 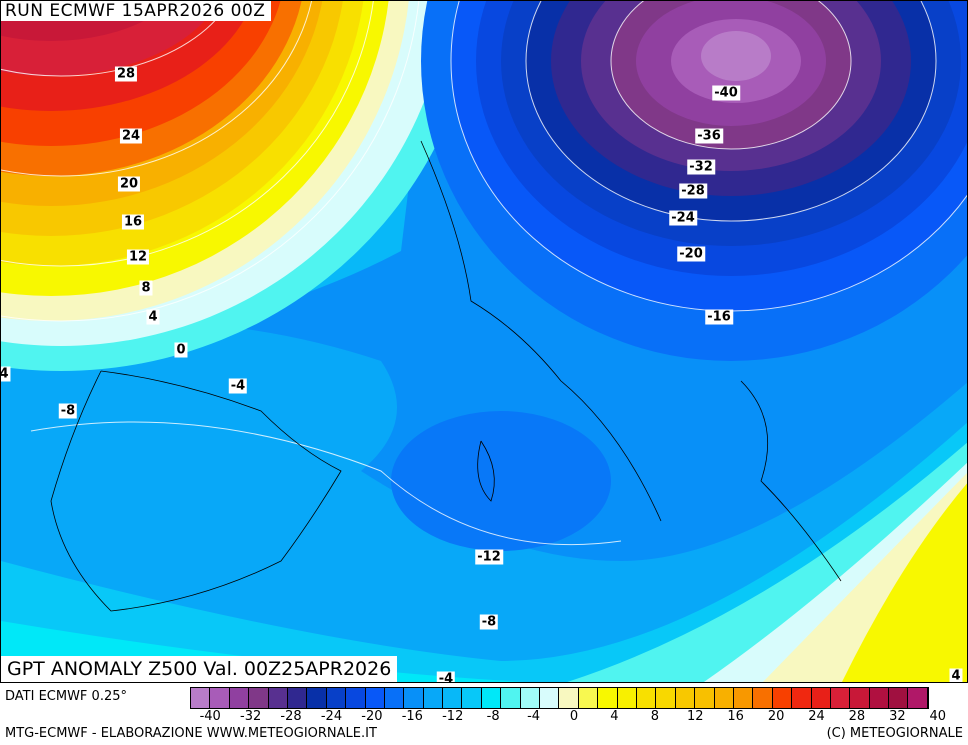 I want to click on trough-core, so click(x=501, y=481).